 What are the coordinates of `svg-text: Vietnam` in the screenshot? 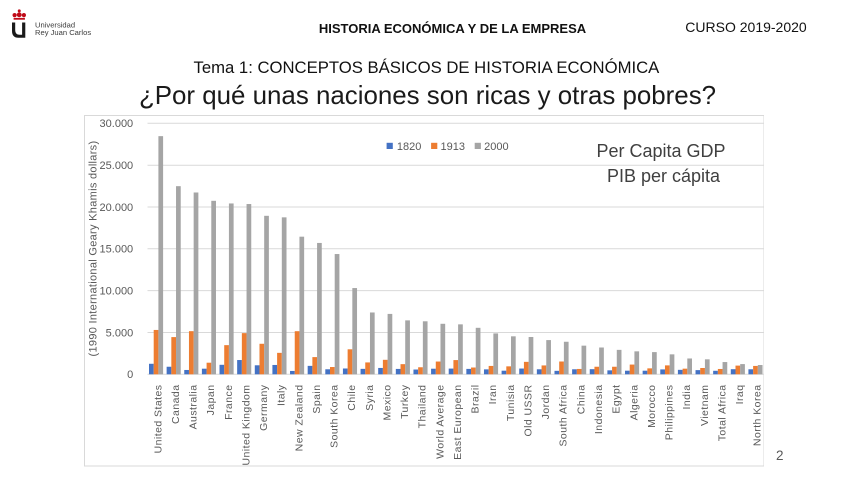 It's located at (704, 405).